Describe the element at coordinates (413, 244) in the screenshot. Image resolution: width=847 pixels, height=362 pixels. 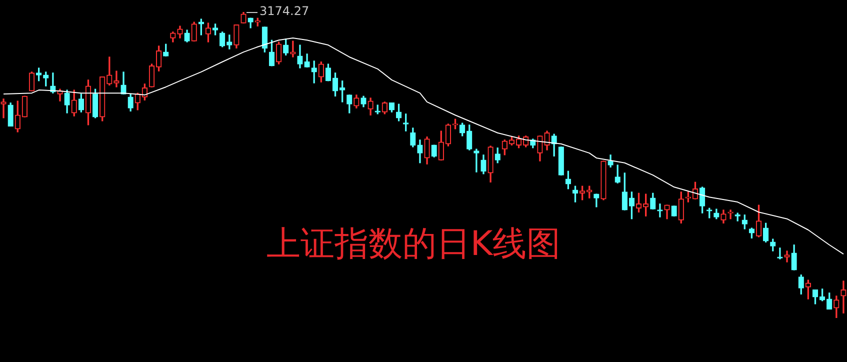
I see `text: 上证指数的日K线图` at that location.